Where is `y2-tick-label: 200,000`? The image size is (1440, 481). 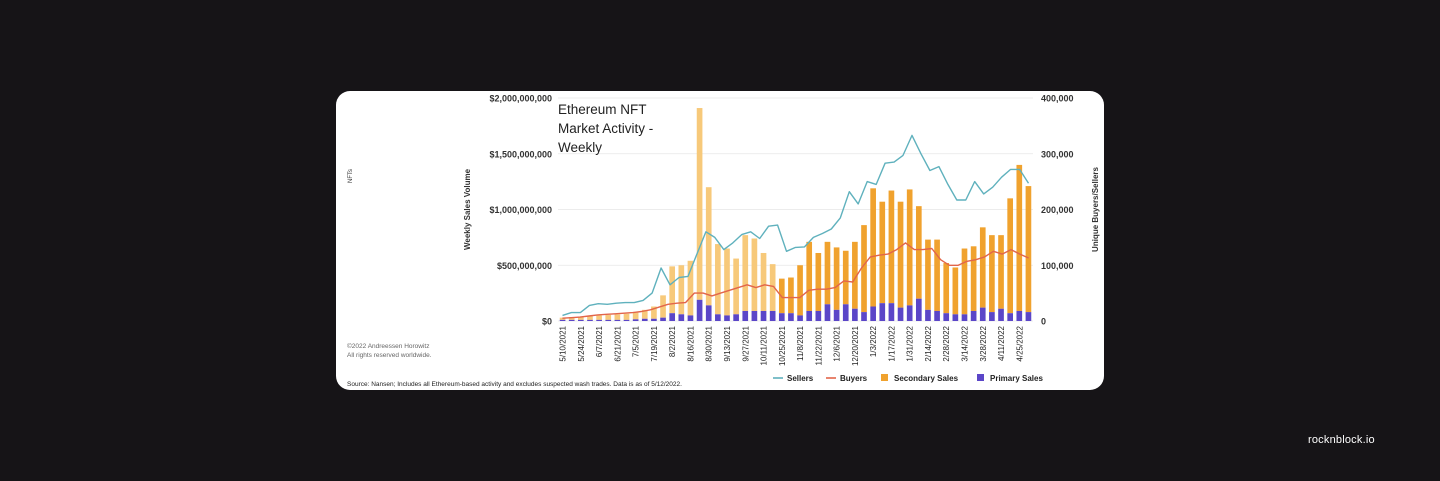 y2-tick-label: 200,000 is located at coordinates (1057, 210).